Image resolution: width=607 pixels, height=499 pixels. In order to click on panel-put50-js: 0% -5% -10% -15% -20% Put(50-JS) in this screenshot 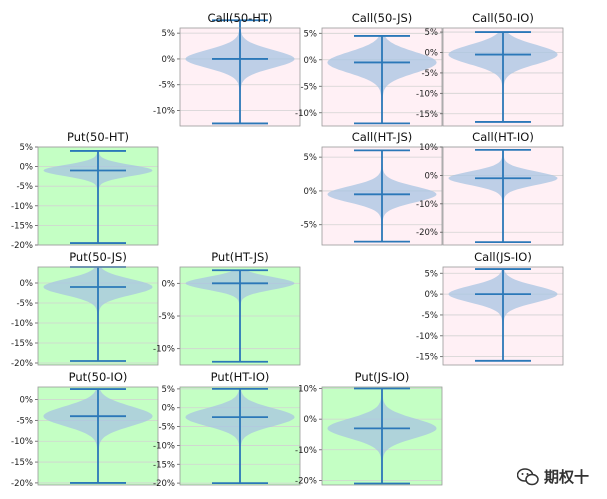, I will do `click(85, 309)`.